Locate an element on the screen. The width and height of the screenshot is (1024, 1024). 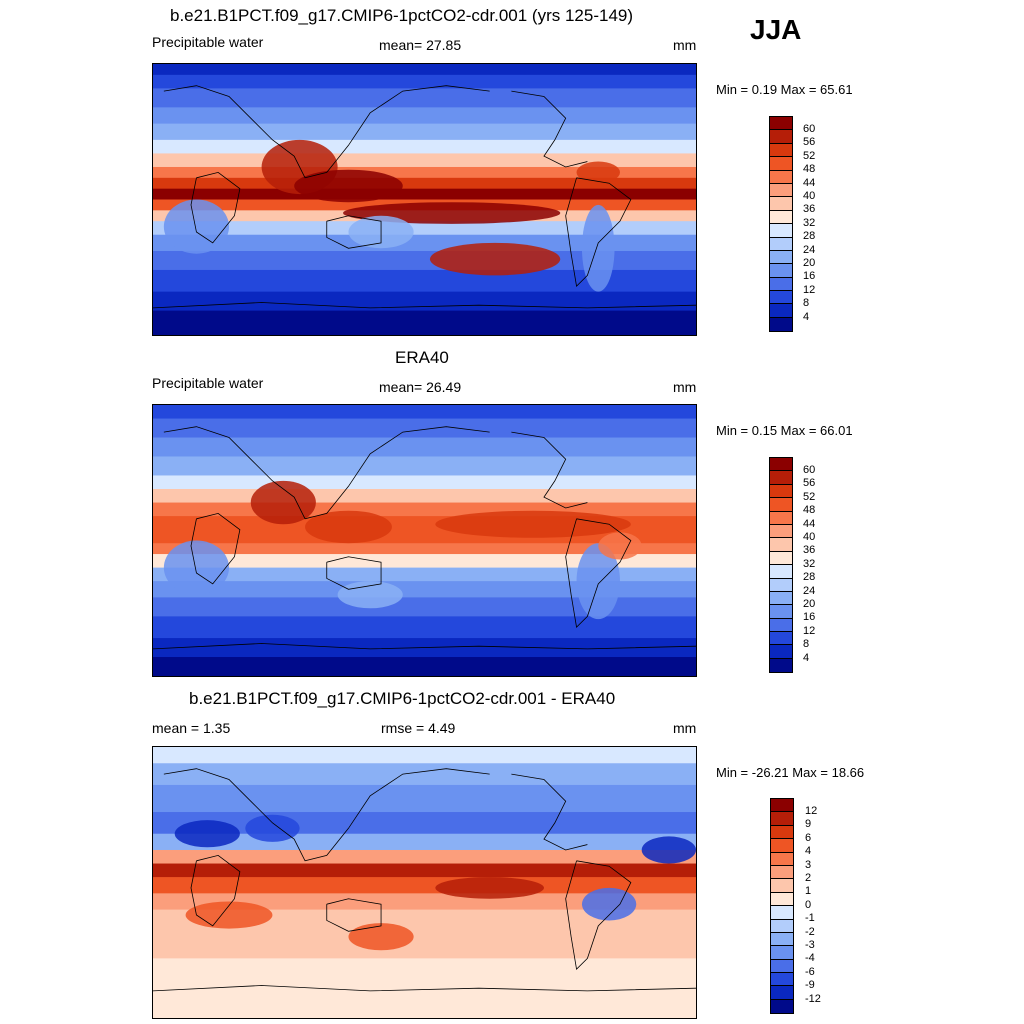
colorbar-tick-label: 32 is located at coordinates (809, 563).